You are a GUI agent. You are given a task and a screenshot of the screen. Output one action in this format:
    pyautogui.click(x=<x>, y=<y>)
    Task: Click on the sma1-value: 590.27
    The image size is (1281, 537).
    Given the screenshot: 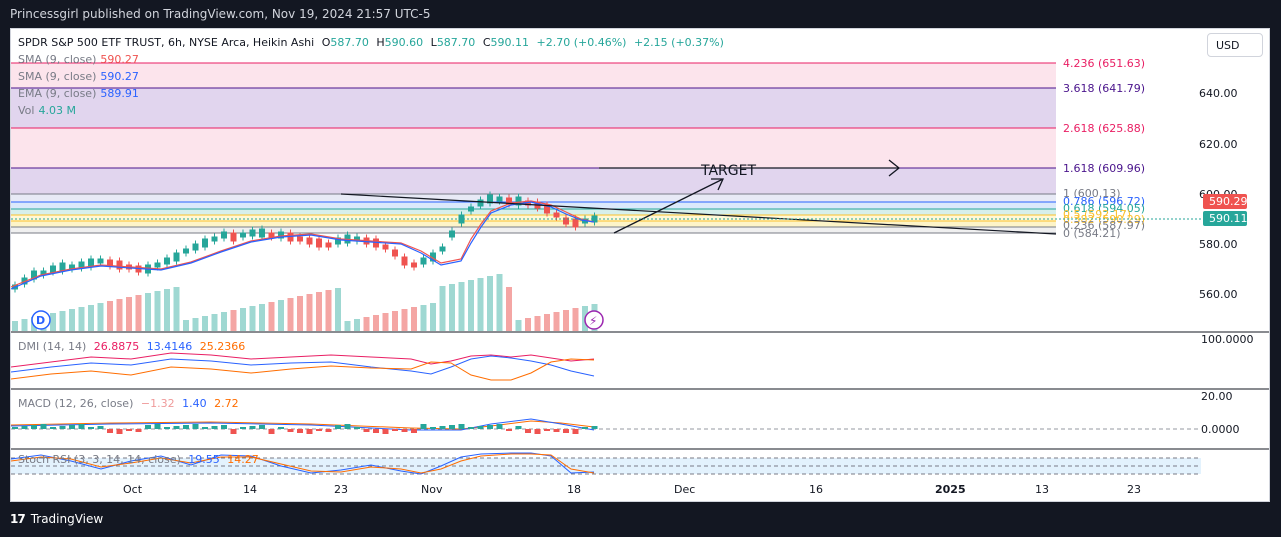 What is the action you would take?
    pyautogui.click(x=119, y=59)
    